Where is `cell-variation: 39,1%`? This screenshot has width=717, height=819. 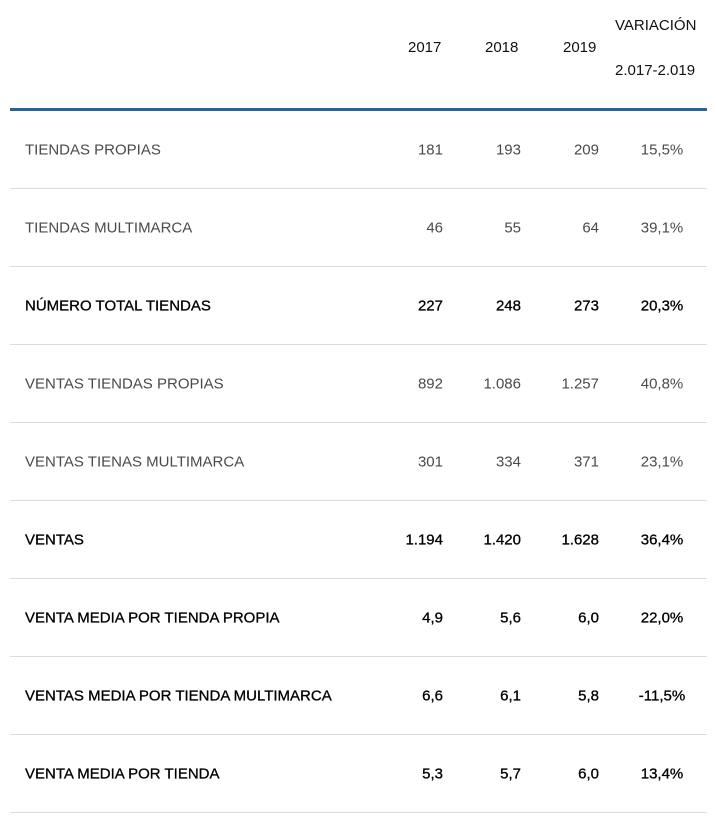
cell-variation: 39,1% is located at coordinates (662, 227).